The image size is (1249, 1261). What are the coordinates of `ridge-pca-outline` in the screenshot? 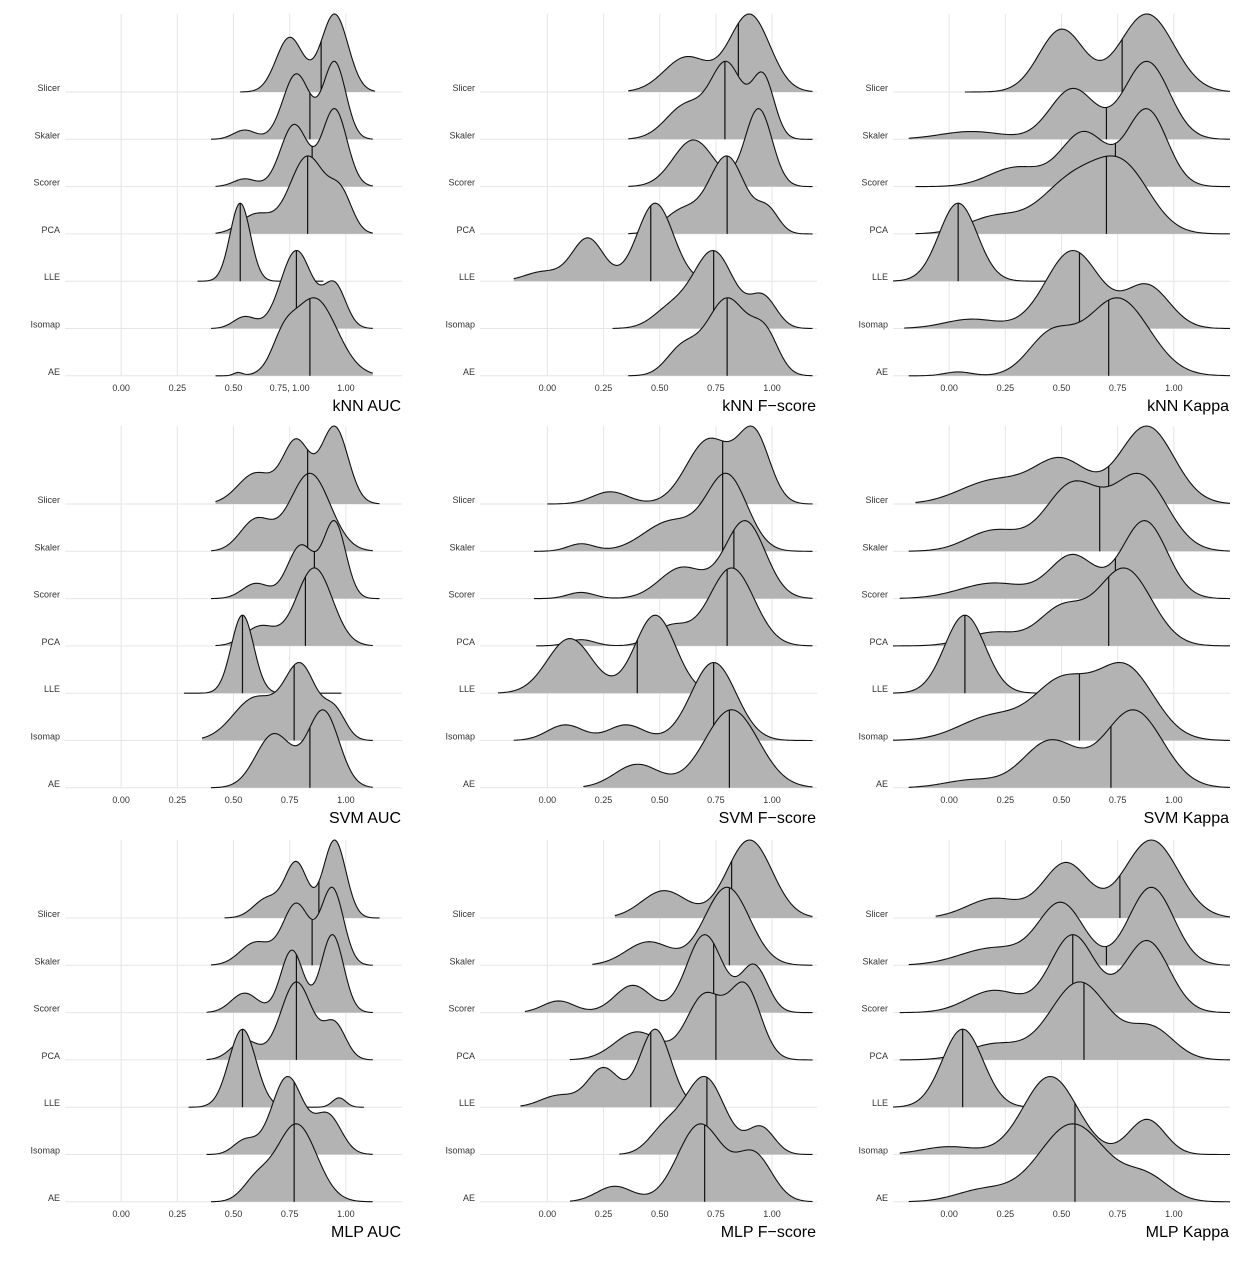 It's located at (691, 1021).